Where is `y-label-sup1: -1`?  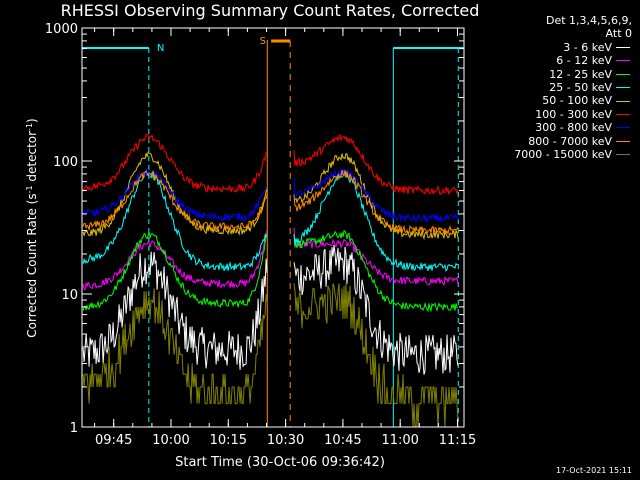 y-label-sup1: -1 is located at coordinates (29, 189).